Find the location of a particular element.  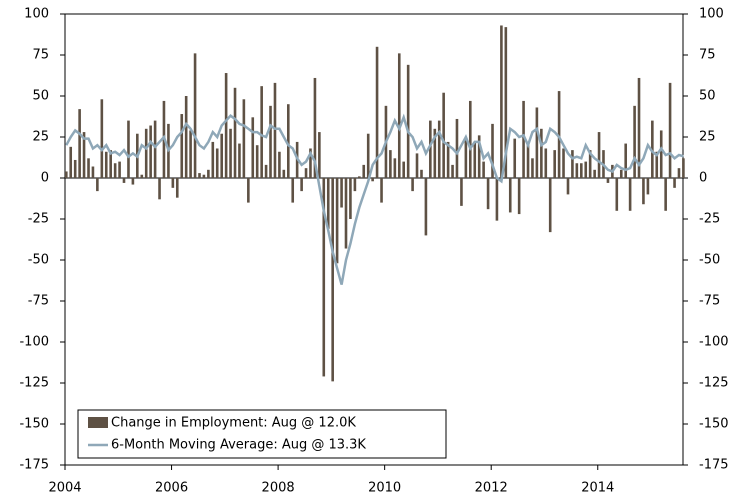

x-tick-label: 2014 is located at coordinates (597, 488).